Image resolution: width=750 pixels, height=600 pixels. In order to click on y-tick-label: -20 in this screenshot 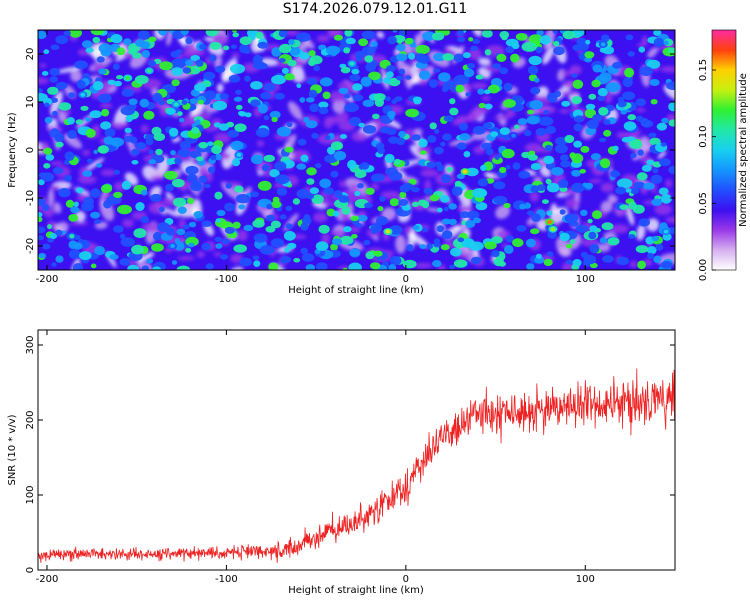, I will do `click(30, 246)`.